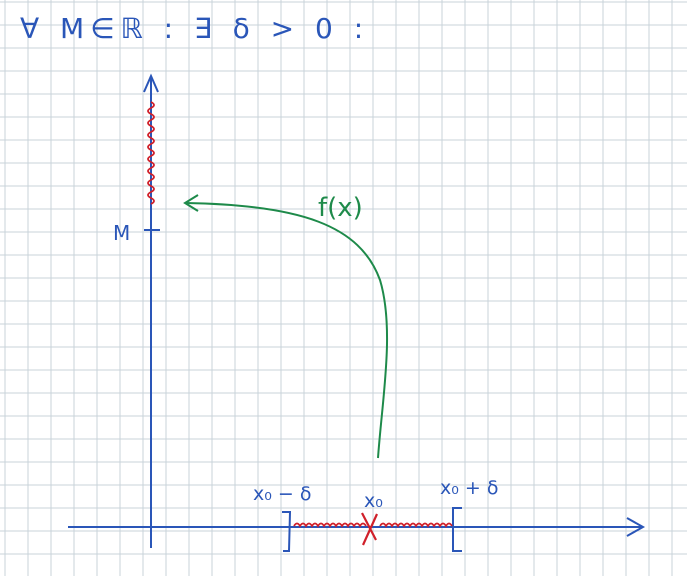 The width and height of the screenshot is (687, 576). Describe the element at coordinates (151, 310) in the screenshot. I see `y-axis` at that location.